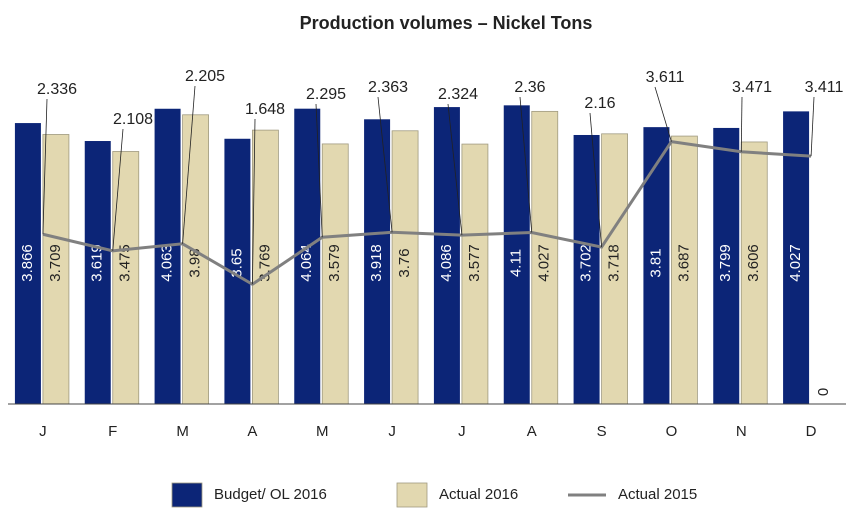  Describe the element at coordinates (824, 87) in the screenshot. I see `line-label: 3.411` at that location.